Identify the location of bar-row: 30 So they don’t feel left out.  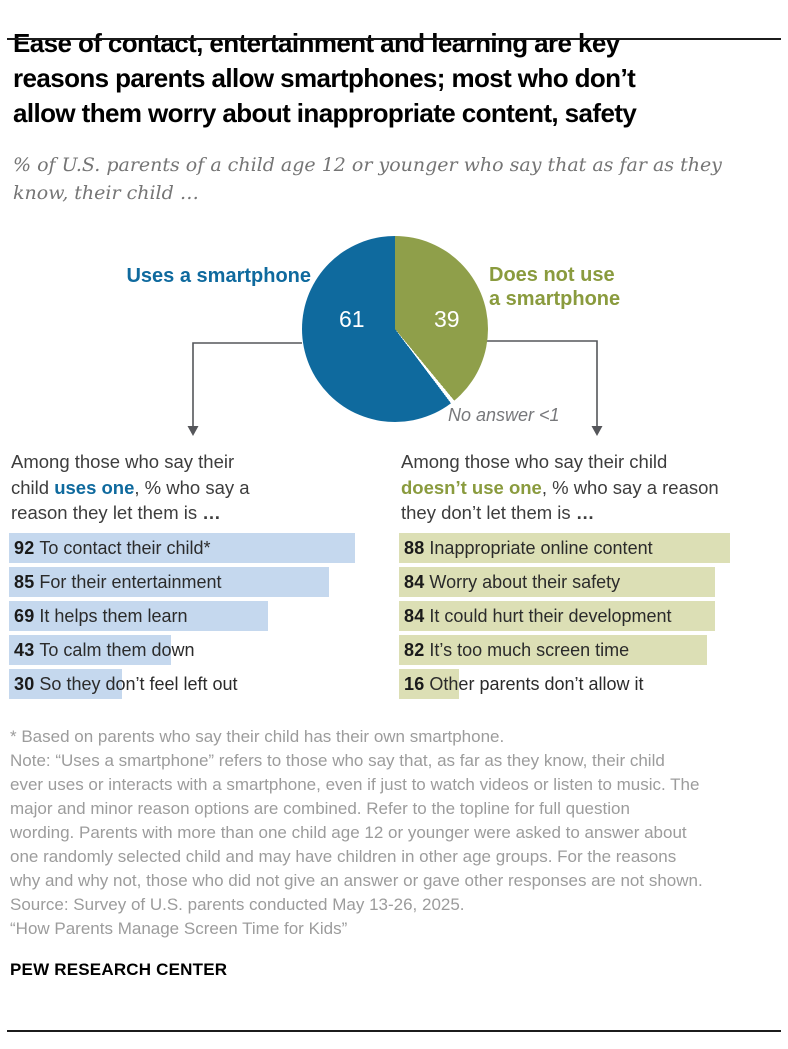
(197, 683).